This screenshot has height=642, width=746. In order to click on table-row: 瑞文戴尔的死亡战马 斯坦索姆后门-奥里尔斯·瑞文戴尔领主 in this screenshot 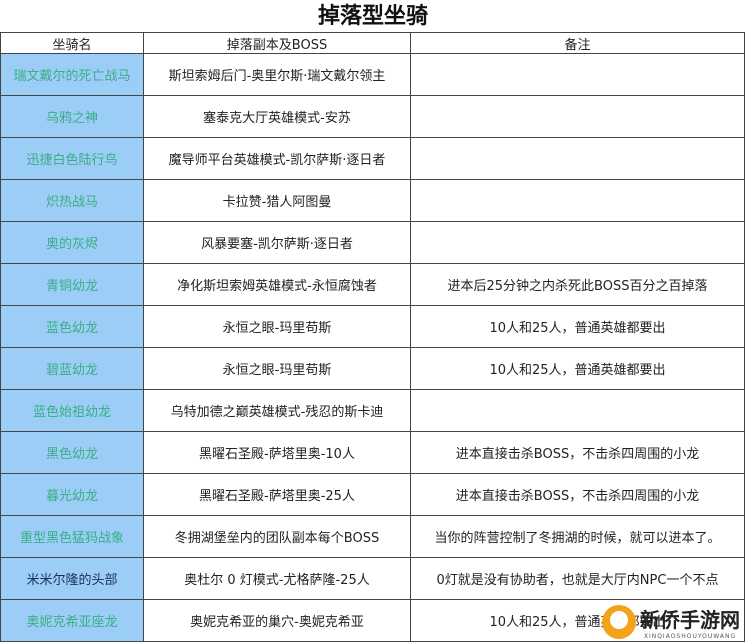, I will do `click(372, 74)`.